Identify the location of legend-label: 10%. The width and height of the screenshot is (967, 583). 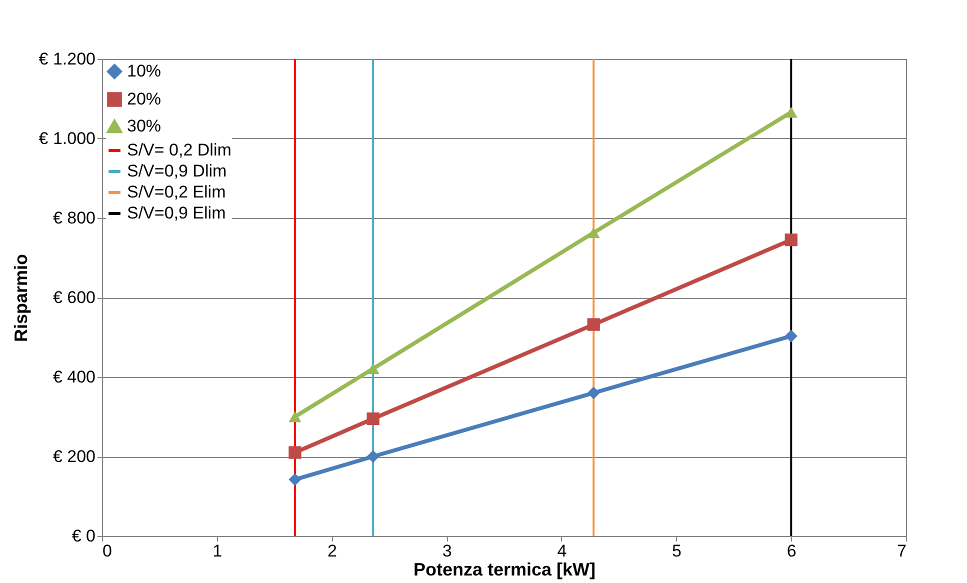
(144, 71).